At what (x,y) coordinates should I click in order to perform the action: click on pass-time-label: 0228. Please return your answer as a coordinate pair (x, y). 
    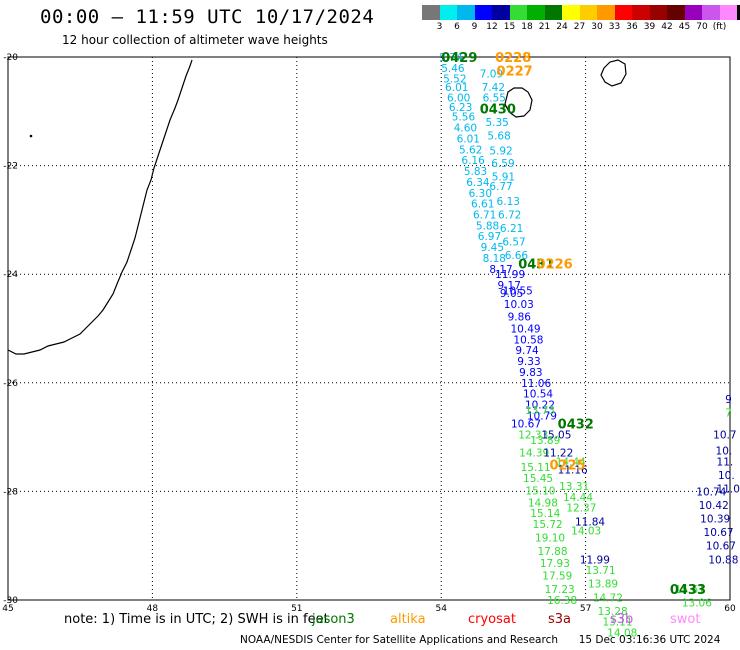
    Looking at the image, I should click on (513, 58).